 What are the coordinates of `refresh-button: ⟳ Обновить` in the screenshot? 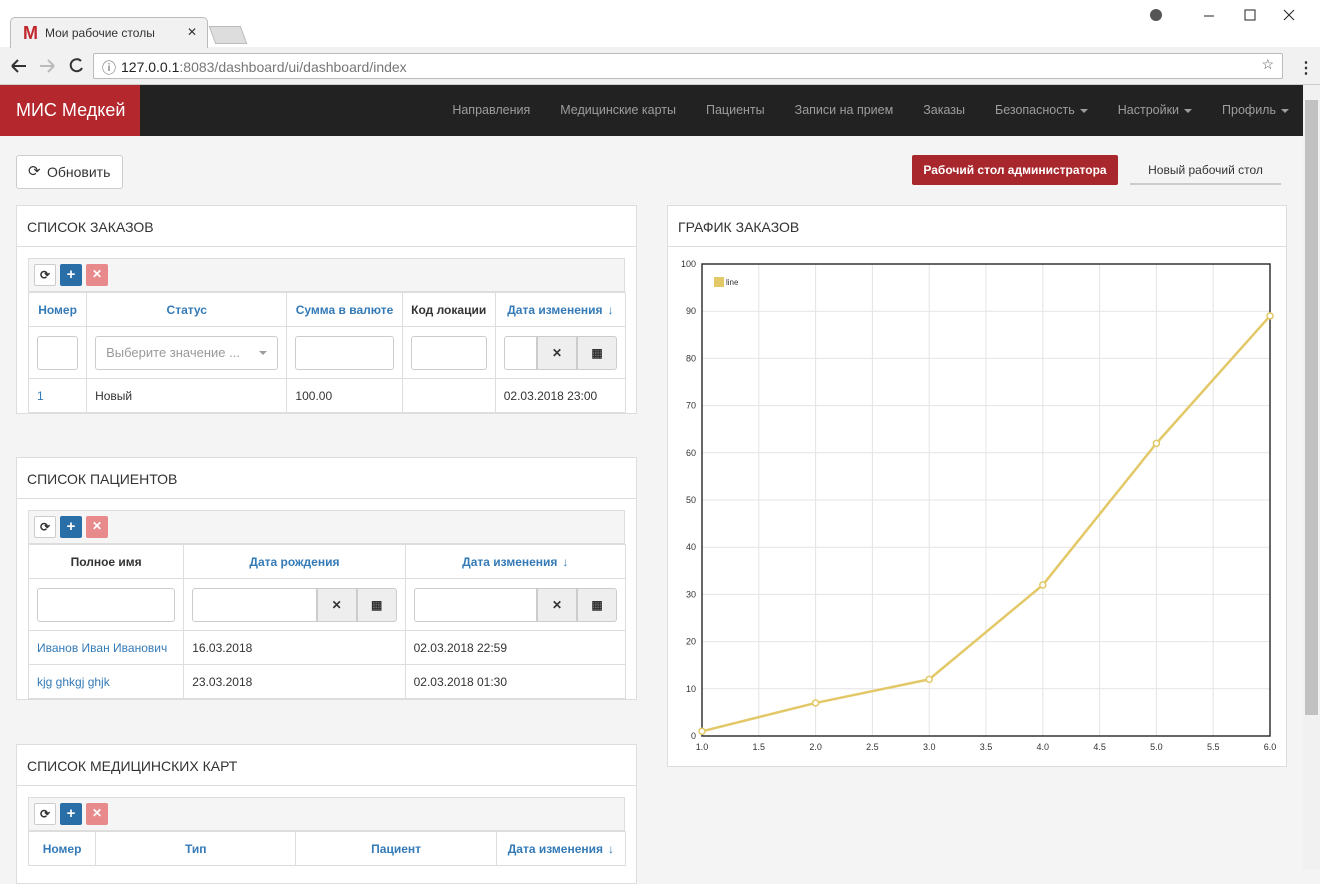 It's located at (69, 172).